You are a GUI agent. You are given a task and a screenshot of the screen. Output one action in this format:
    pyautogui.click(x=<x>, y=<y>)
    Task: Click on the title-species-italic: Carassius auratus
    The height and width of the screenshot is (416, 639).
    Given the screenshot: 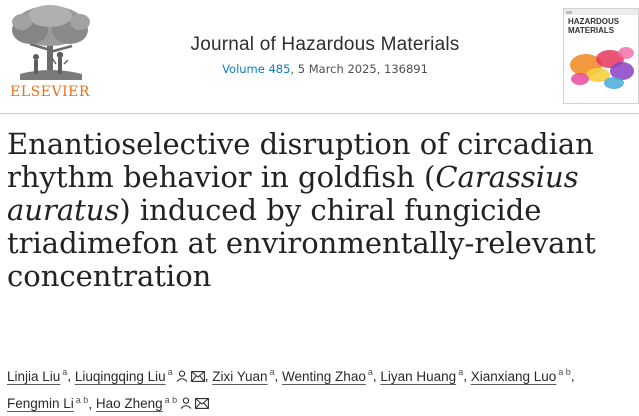 What is the action you would take?
    pyautogui.click(x=293, y=193)
    